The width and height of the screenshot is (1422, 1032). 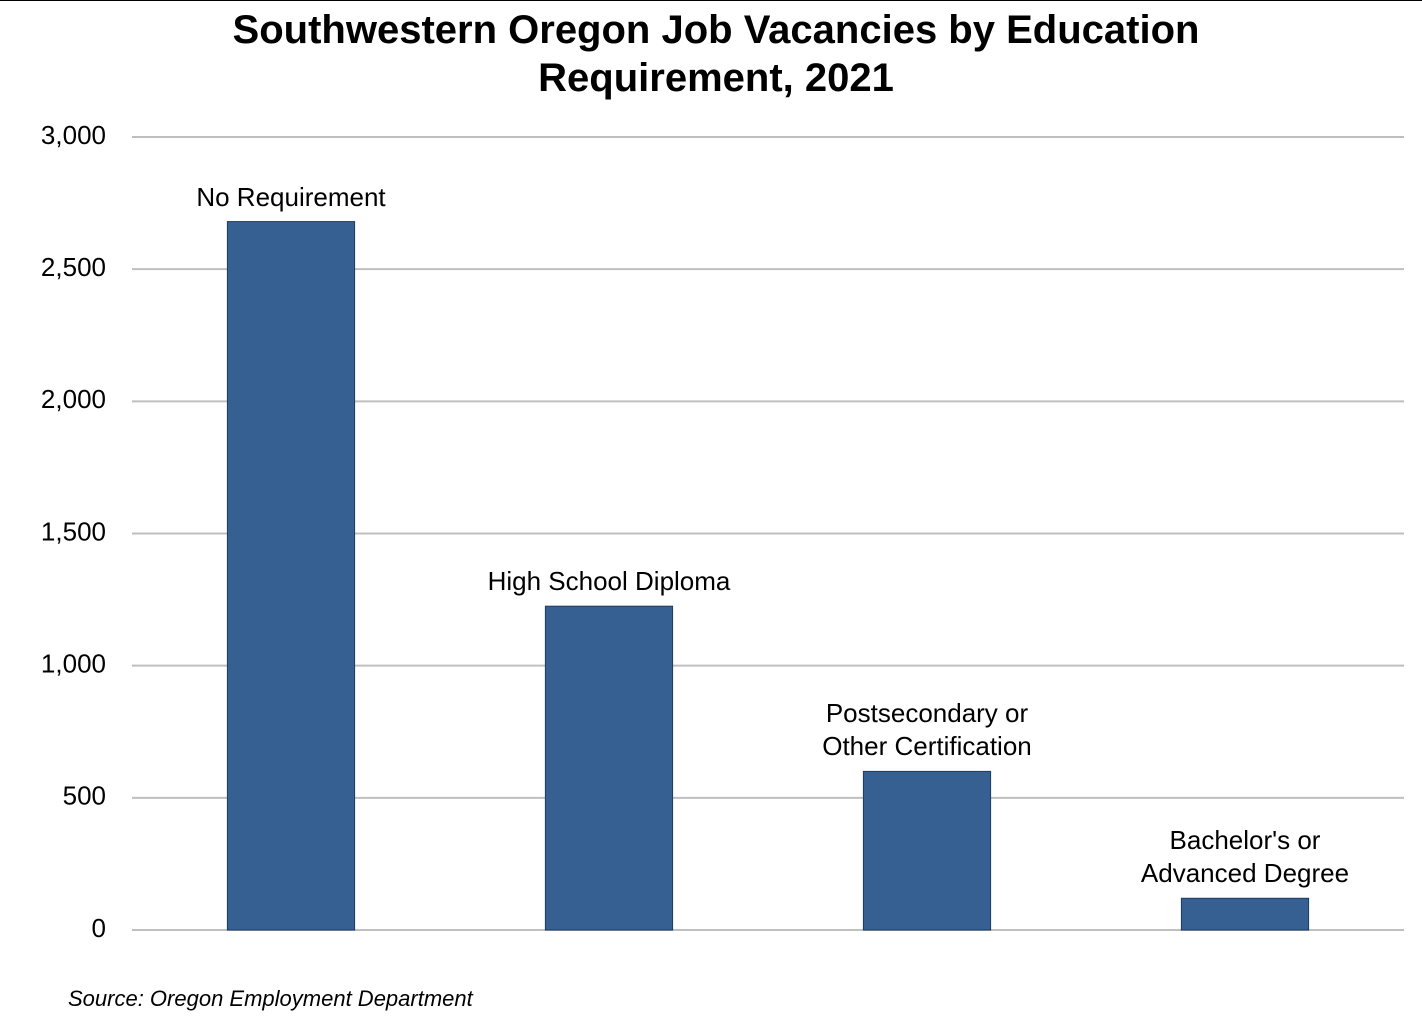 What do you see at coordinates (73, 267) in the screenshot?
I see `y-tick-label: 2,500` at bounding box center [73, 267].